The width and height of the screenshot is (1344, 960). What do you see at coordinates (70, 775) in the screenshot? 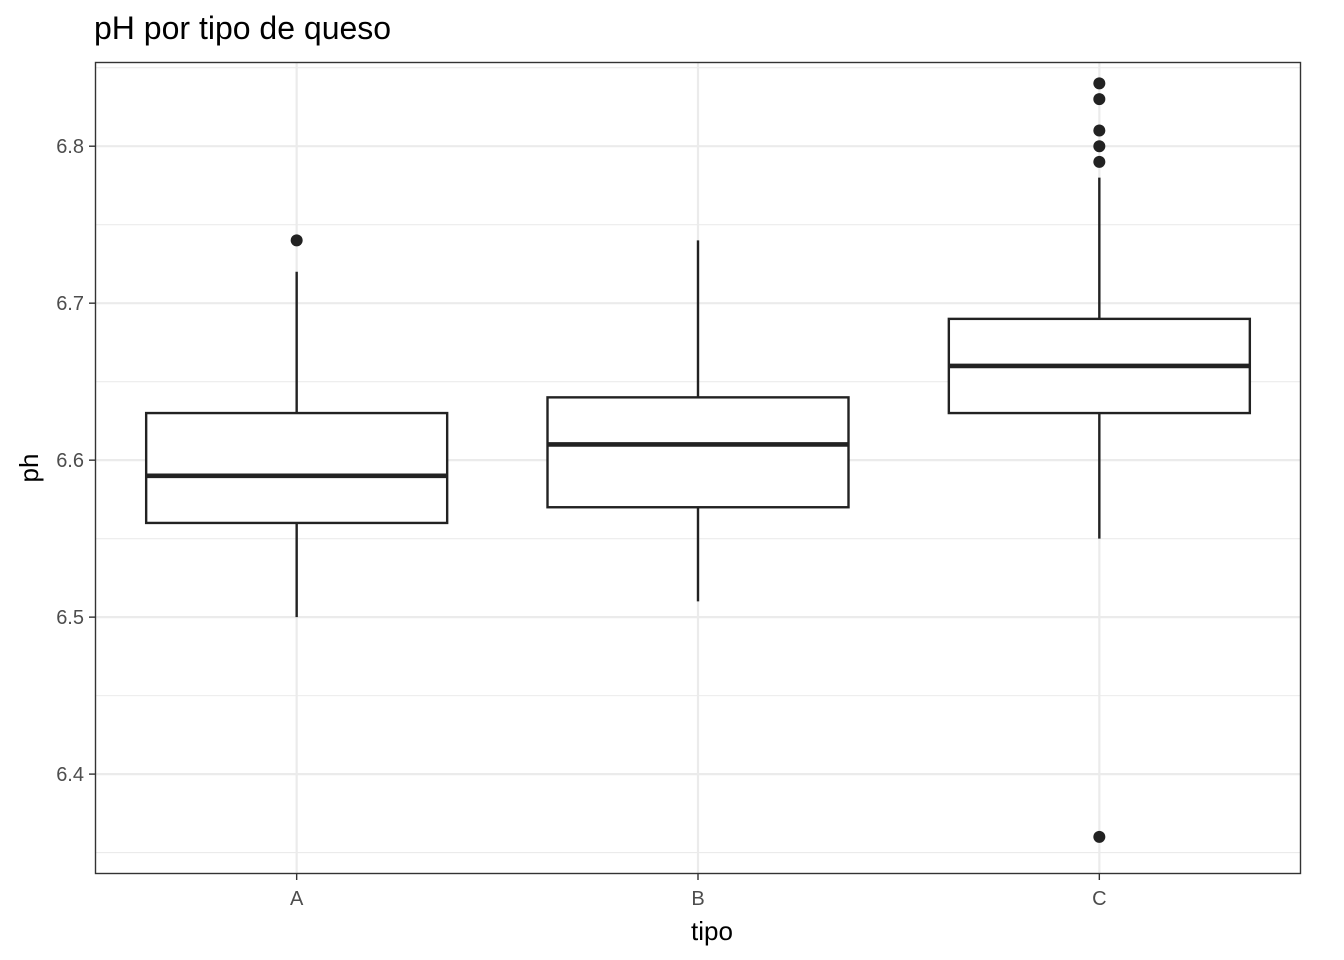
I see `y-tick-label: 6.4` at bounding box center [70, 775].